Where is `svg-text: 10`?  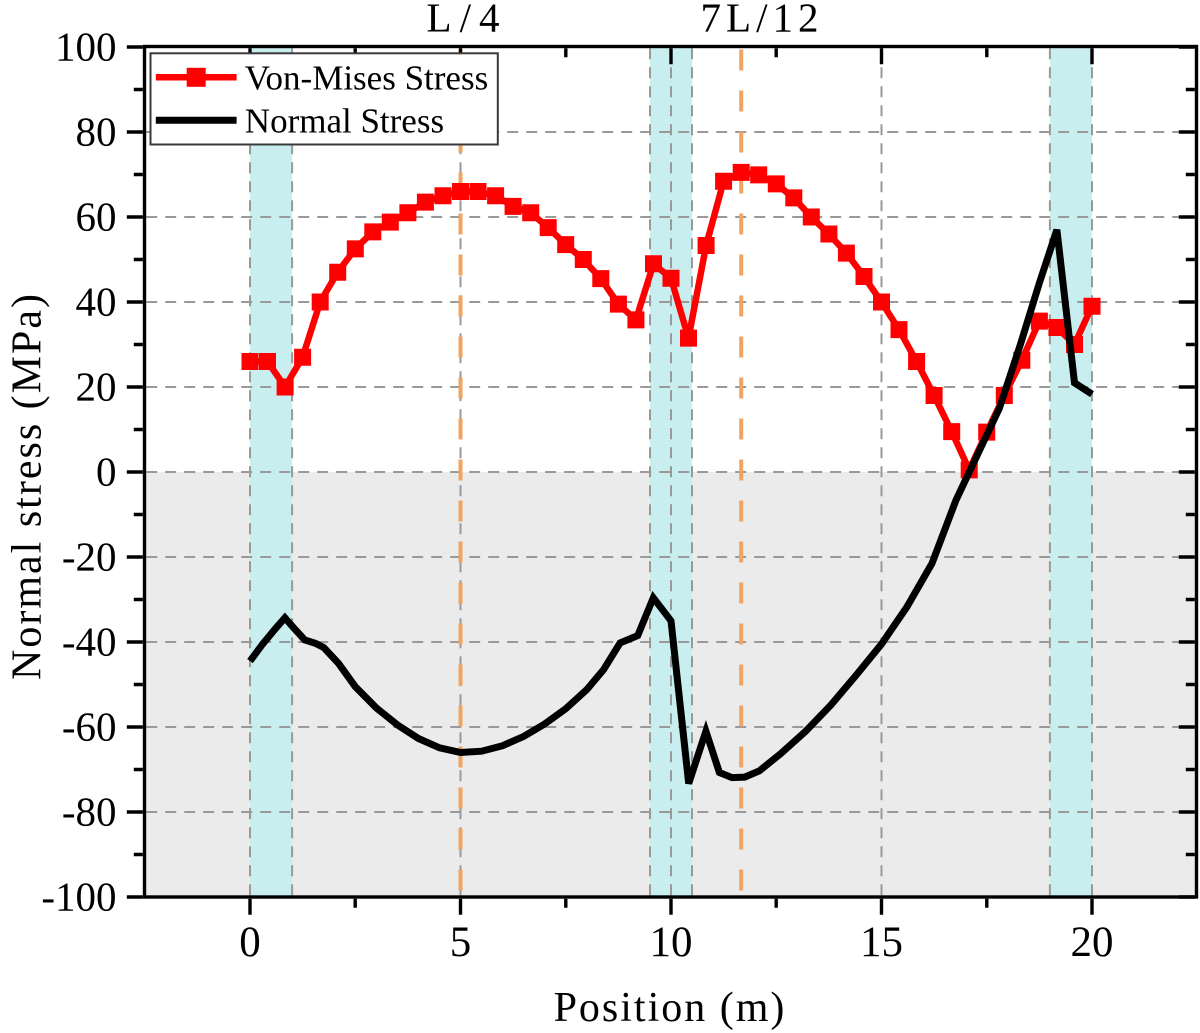
svg-text: 10 is located at coordinates (671, 942).